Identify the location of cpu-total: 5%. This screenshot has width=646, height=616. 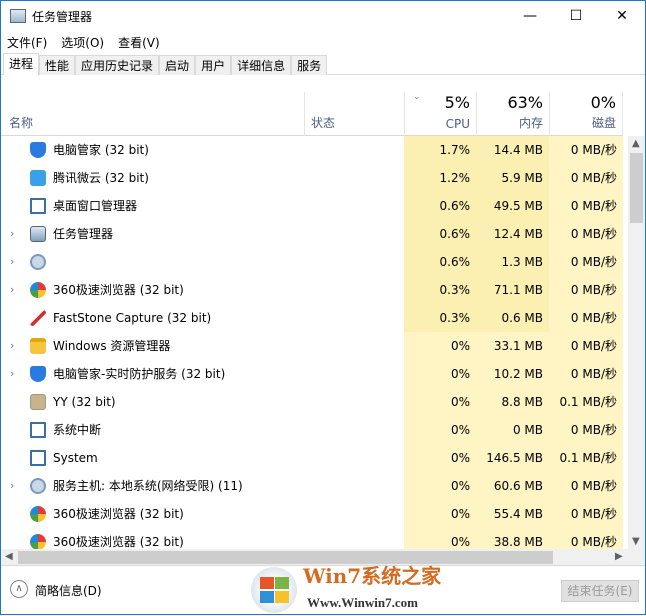
(457, 102).